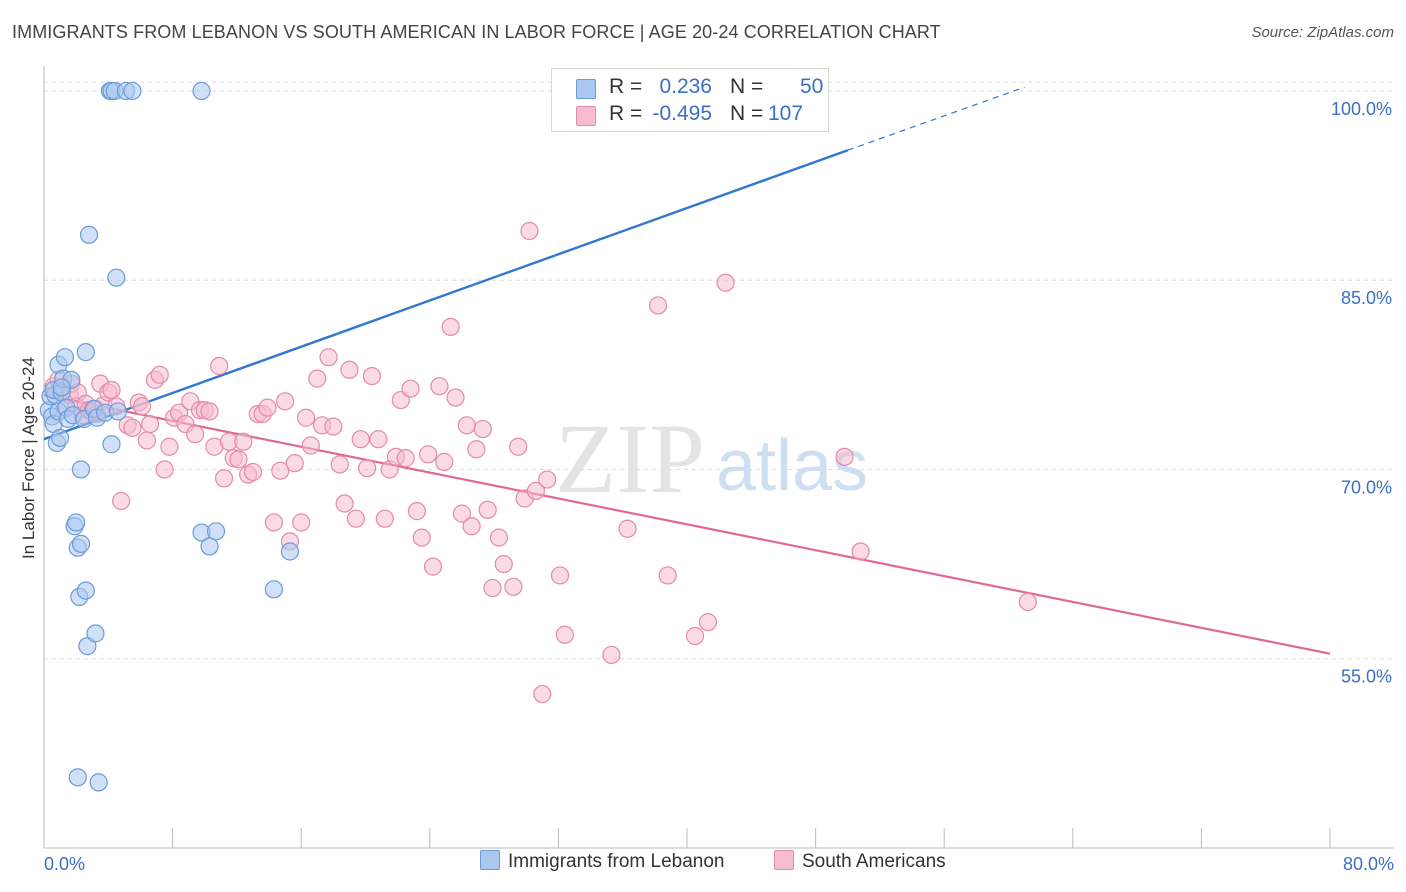 The image size is (1406, 892). Describe the element at coordinates (1361, 109) in the screenshot. I see `y-tick-label: 100.0%` at that location.